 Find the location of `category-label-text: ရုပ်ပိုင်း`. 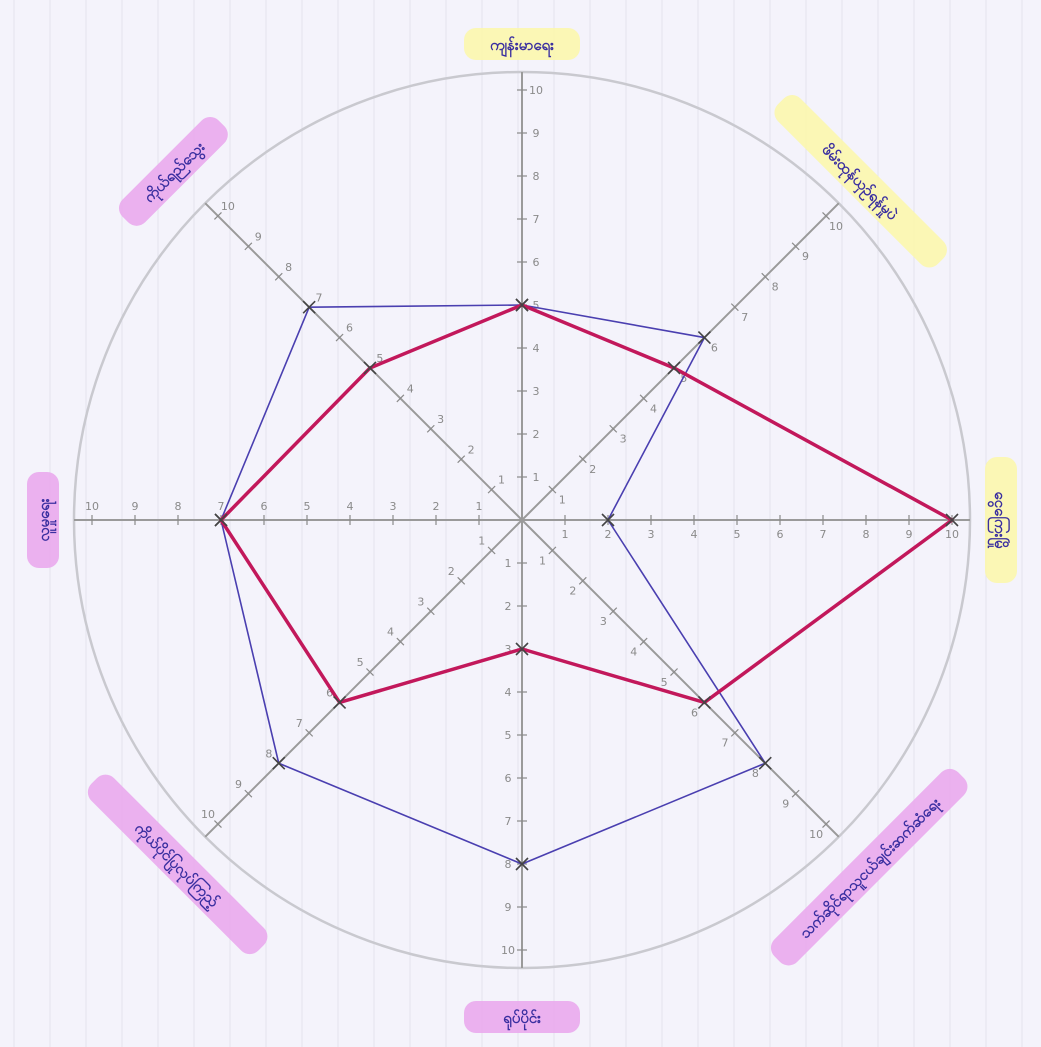

category-label-text: ရုပ်ပိုင်း is located at coordinates (522, 1019).